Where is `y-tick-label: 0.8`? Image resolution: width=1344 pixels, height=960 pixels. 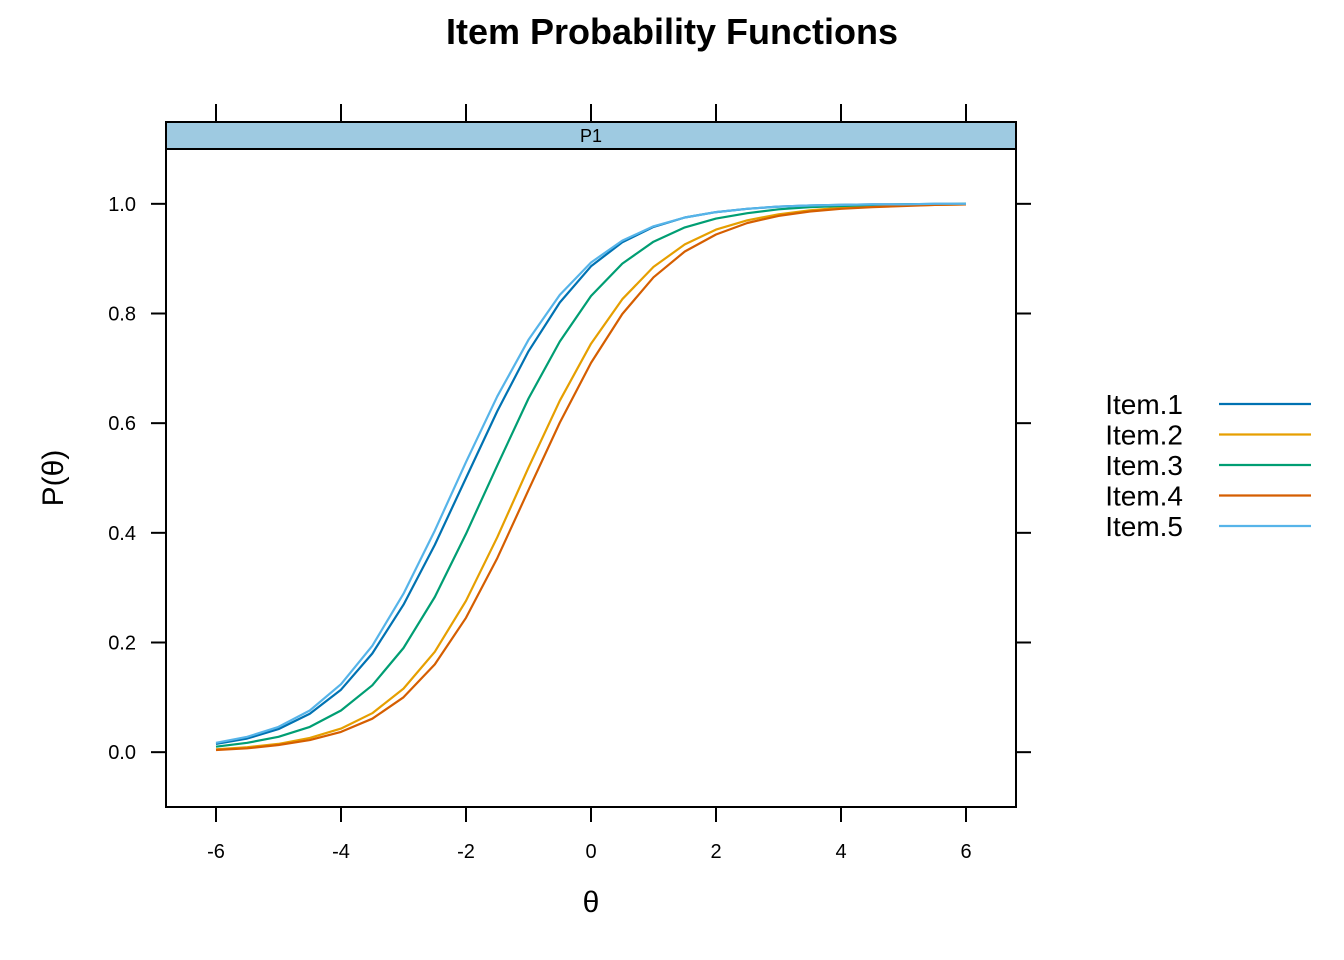 y-tick-label: 0.8 is located at coordinates (122, 315).